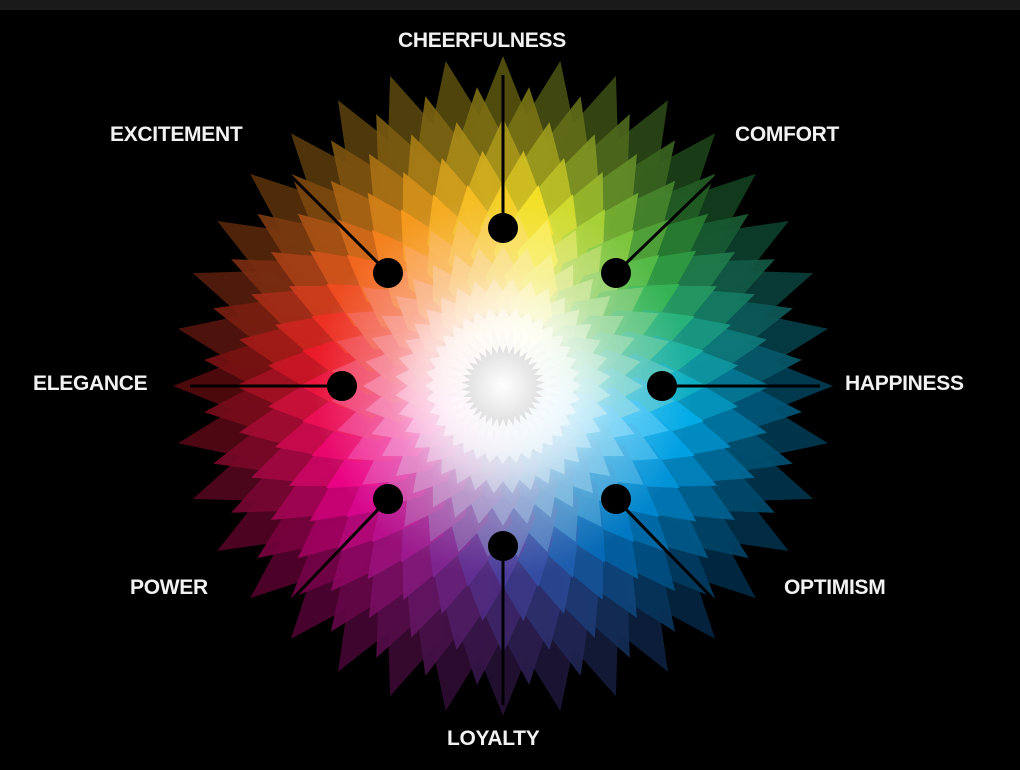  What do you see at coordinates (90, 383) in the screenshot?
I see `label-elegance: ELEGANCE` at bounding box center [90, 383].